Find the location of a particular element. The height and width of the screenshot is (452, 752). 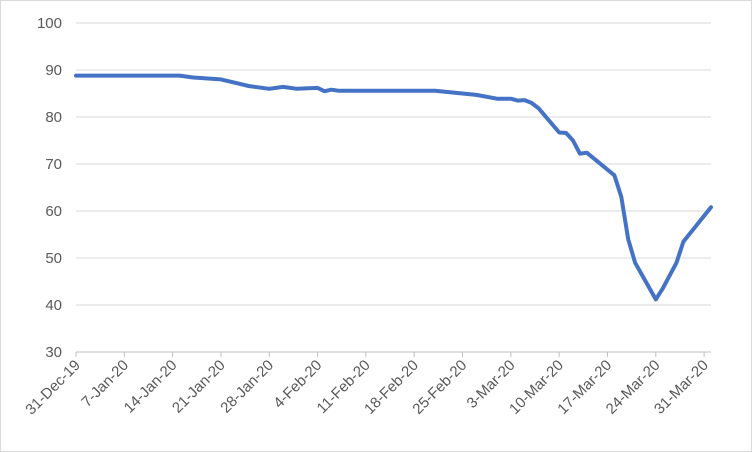

y-tick-label: 90 is located at coordinates (53, 70).